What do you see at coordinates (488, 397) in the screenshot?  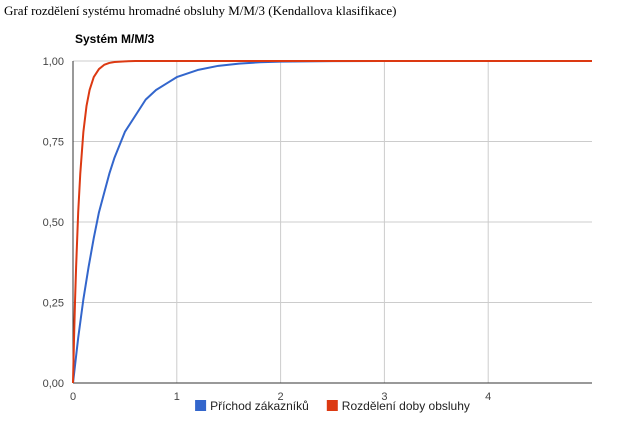 I see `x-tick-label: 4` at bounding box center [488, 397].